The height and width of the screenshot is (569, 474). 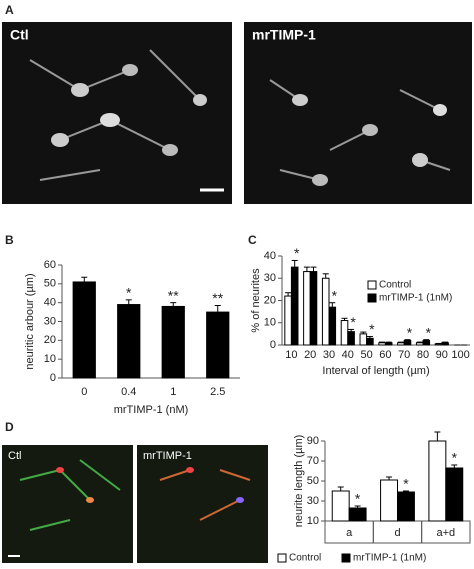 I want to click on x-axis-label: mrTIMP-1 (nM), so click(x=151, y=410).